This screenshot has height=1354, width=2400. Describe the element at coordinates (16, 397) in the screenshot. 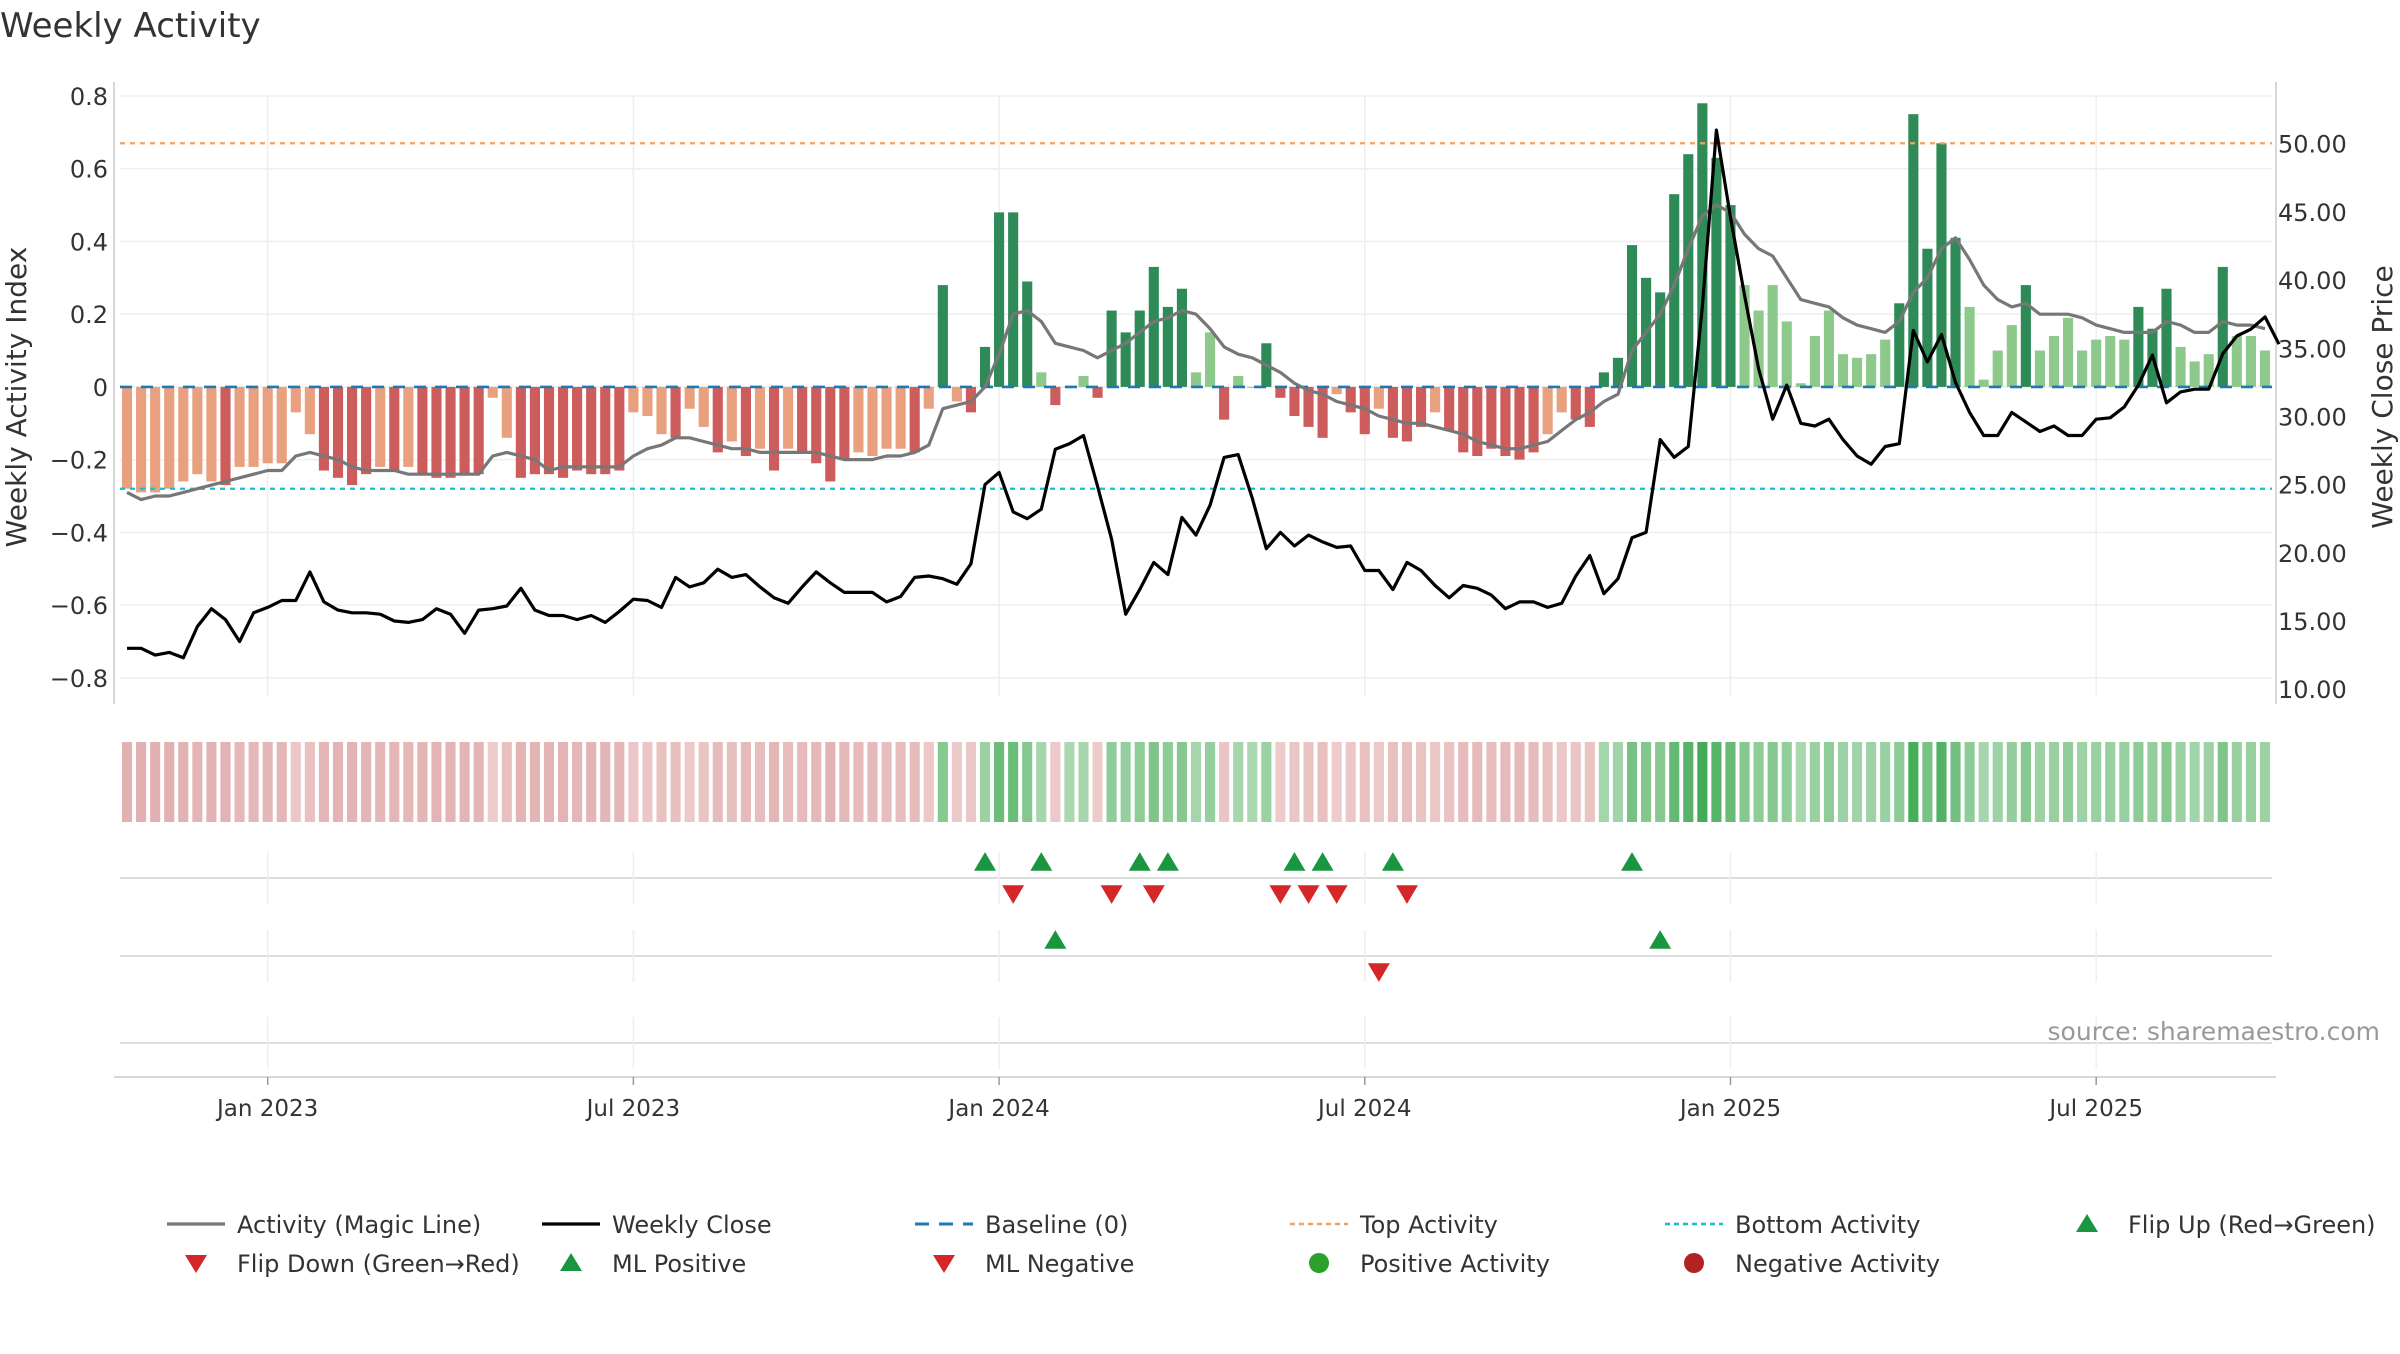

I see `y-axis-left-label: Weekly Activity Index` at that location.